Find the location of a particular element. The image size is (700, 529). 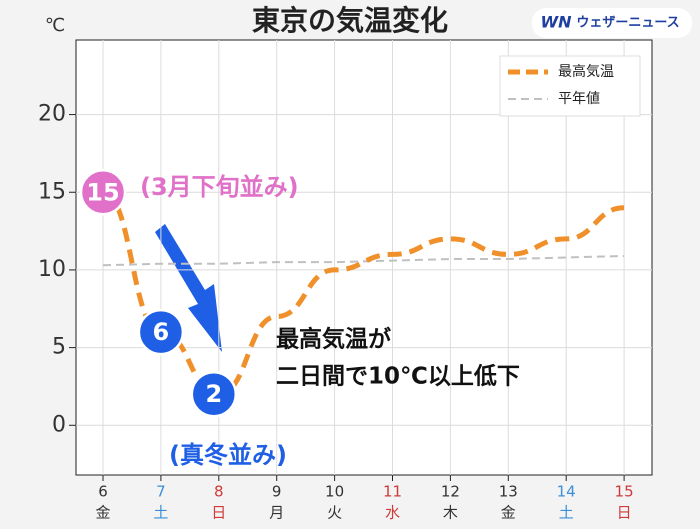

brand-logo: WN is located at coordinates (556, 22).